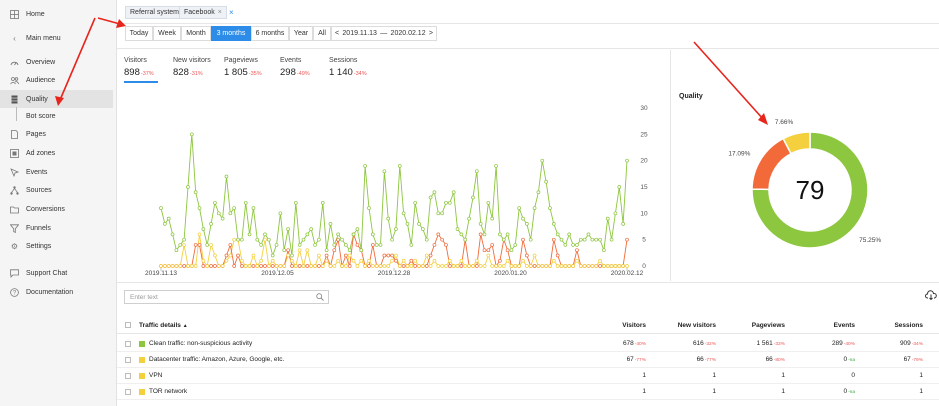  I want to click on column-sessions: Sessions, so click(908, 325).